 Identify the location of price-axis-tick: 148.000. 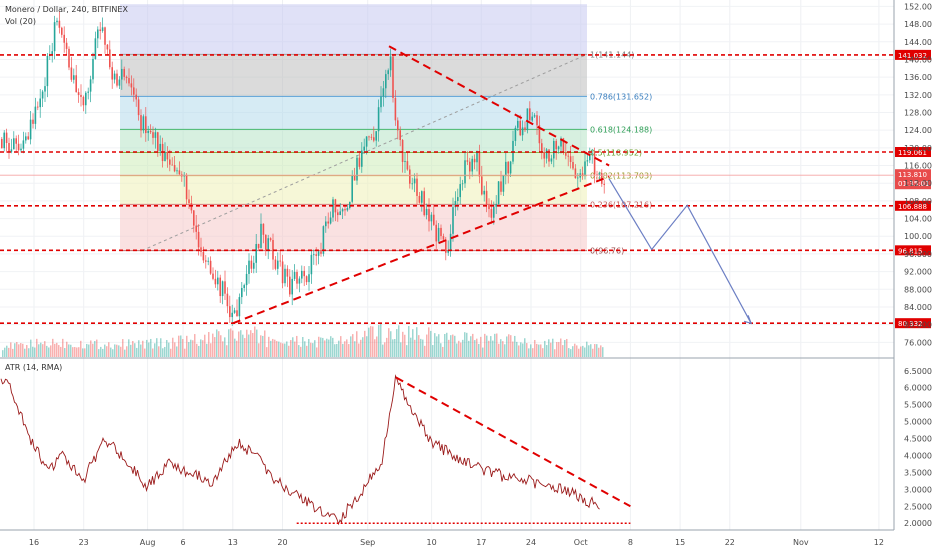
(918, 24).